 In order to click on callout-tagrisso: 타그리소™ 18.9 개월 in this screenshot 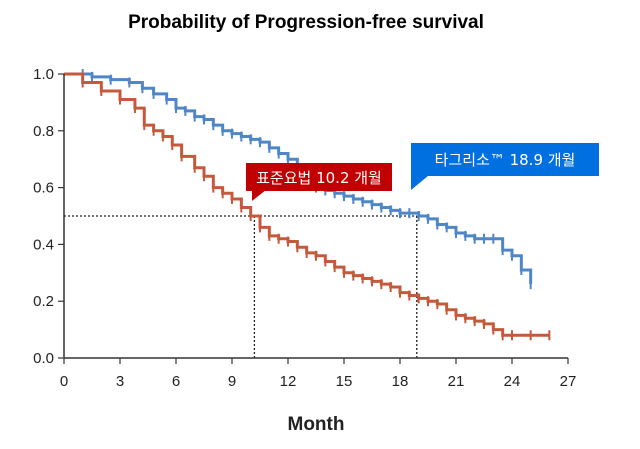, I will do `click(505, 166)`.